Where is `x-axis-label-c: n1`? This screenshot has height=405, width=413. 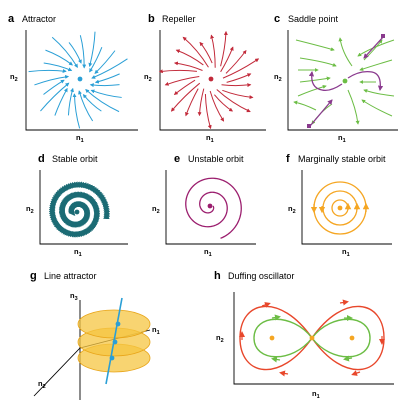
x-axis-label-c: n1 is located at coordinates (342, 138).